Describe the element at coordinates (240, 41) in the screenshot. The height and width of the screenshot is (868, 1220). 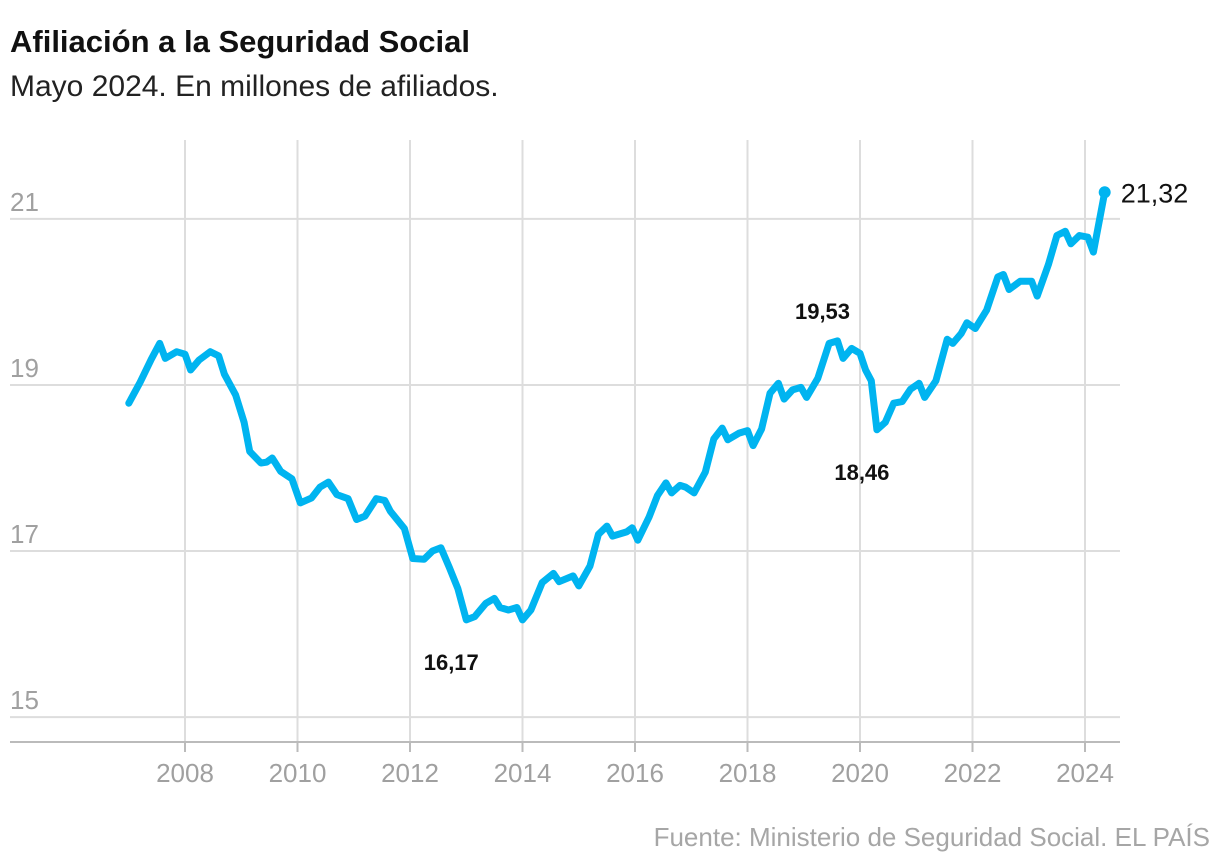
I see `chart-title: Afiliación a la Seguridad Social` at that location.